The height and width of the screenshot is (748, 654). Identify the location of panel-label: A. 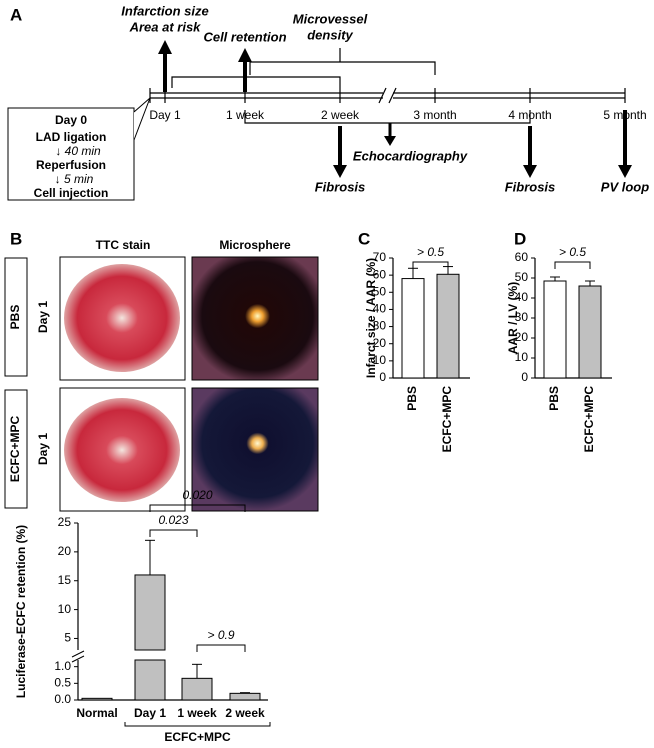
(16, 14).